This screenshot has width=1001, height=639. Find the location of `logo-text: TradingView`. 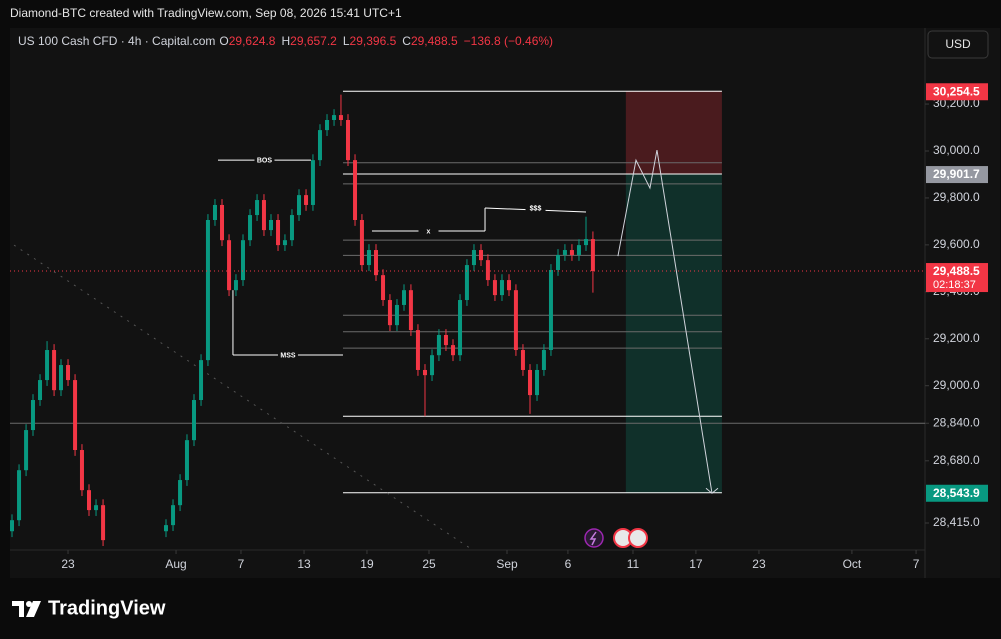

logo-text: TradingView is located at coordinates (107, 608).